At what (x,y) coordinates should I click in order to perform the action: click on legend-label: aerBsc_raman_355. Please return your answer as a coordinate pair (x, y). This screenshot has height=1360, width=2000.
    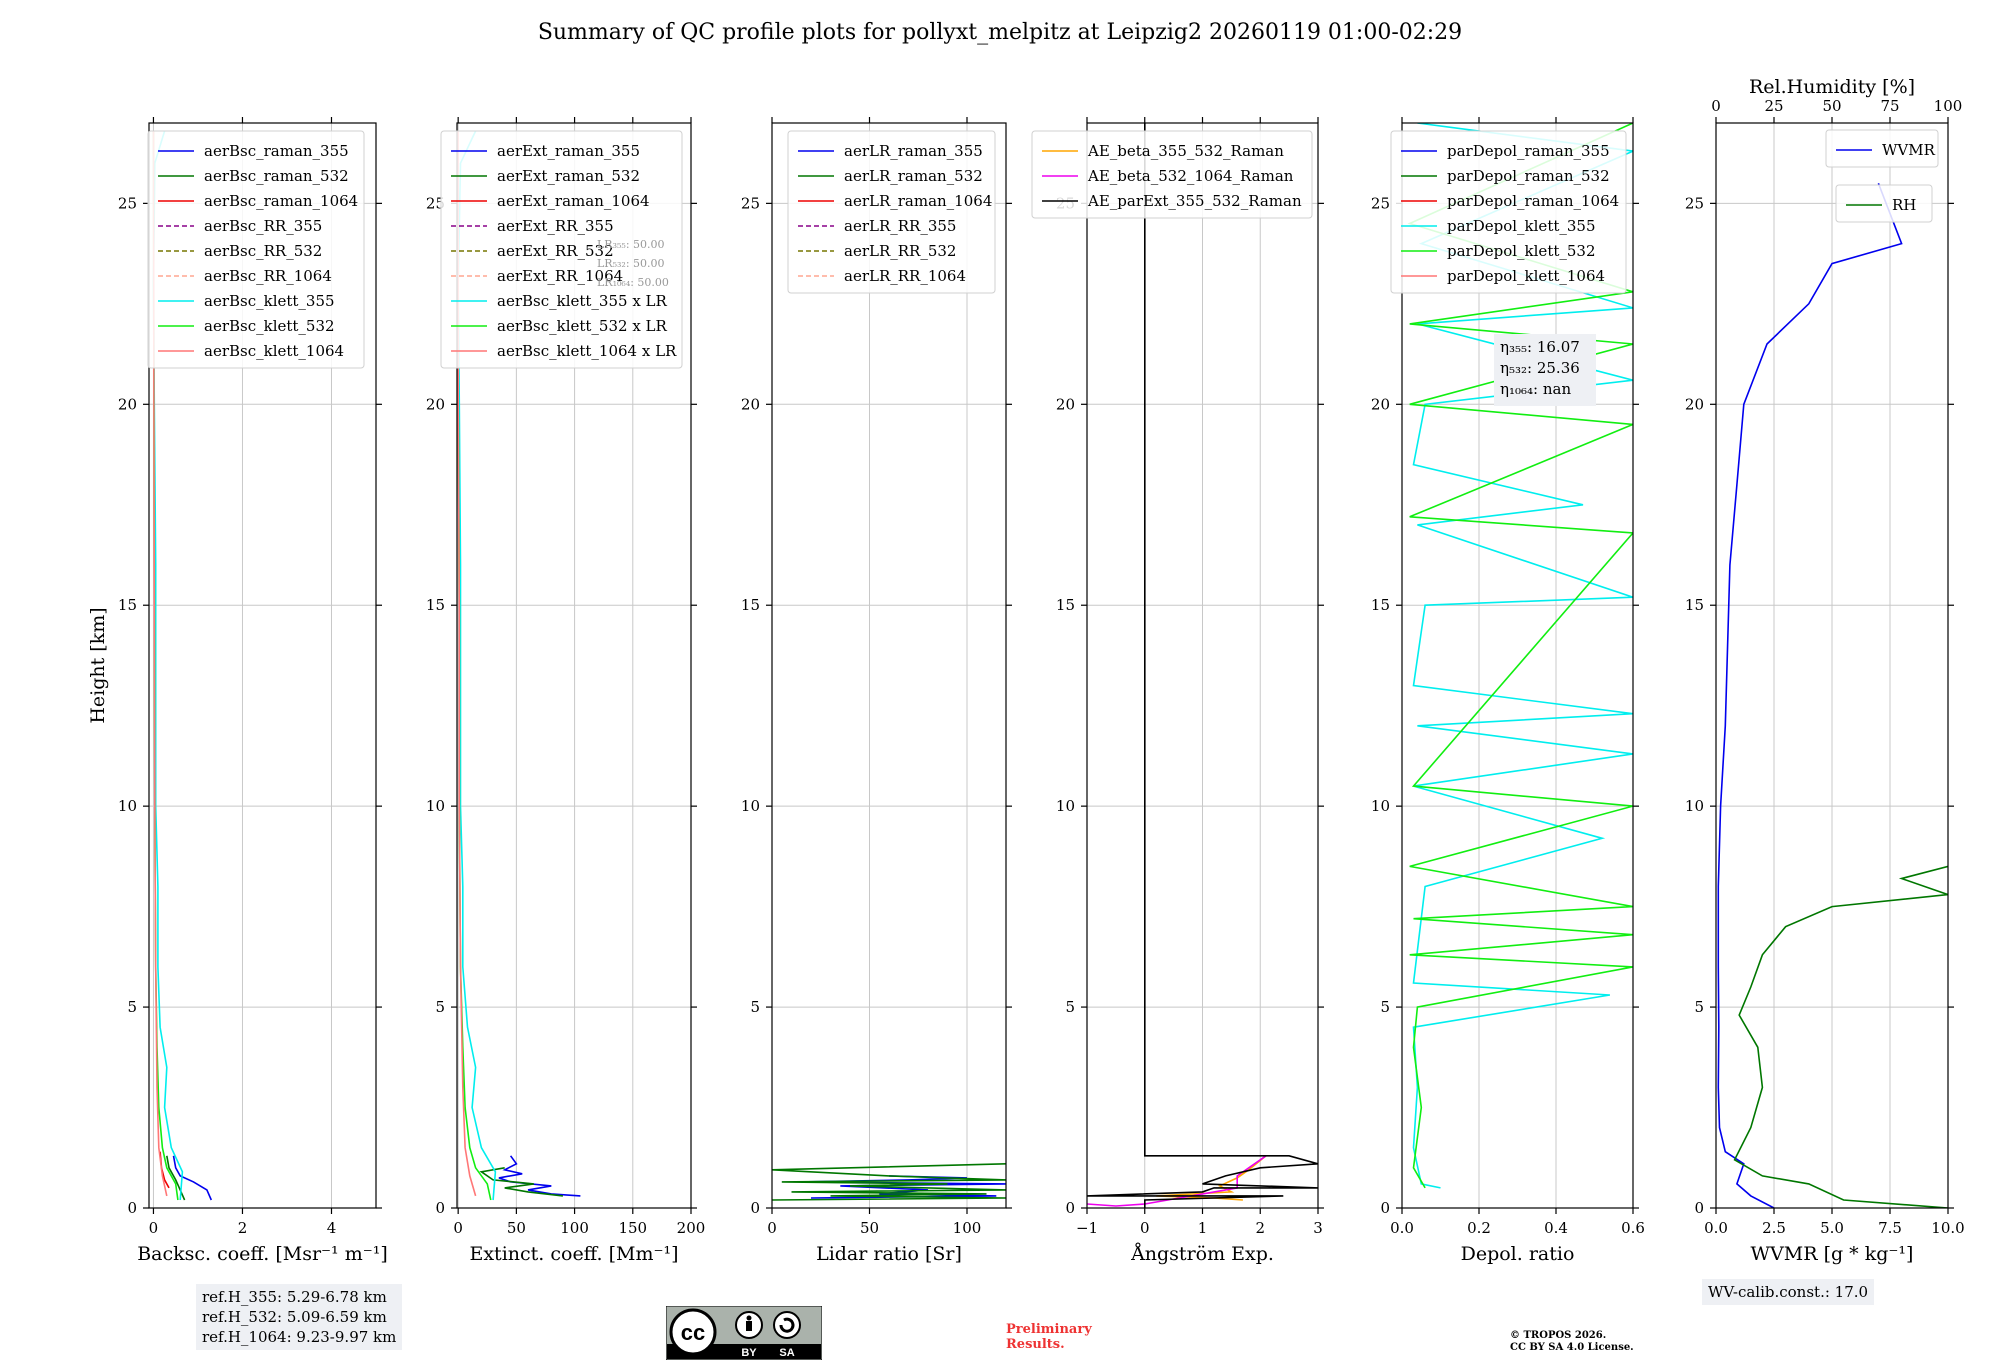
    Looking at the image, I should click on (276, 151).